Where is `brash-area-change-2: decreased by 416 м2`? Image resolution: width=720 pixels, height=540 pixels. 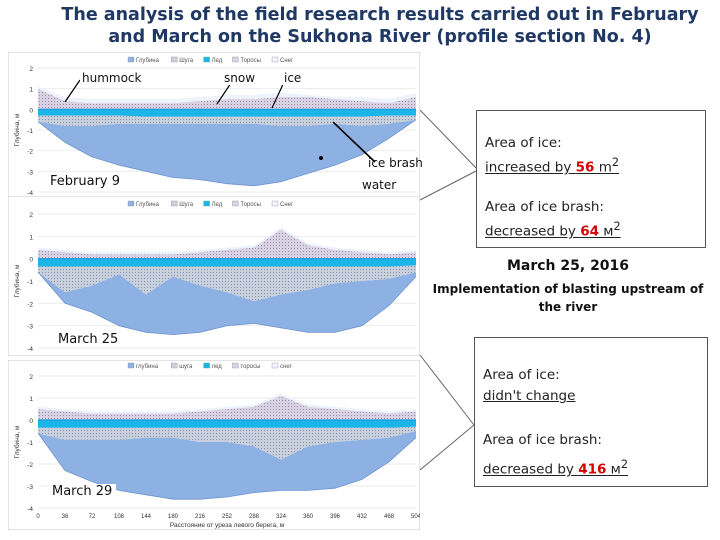
brash-area-change-2: decreased by 416 м2 is located at coordinates (555, 468).